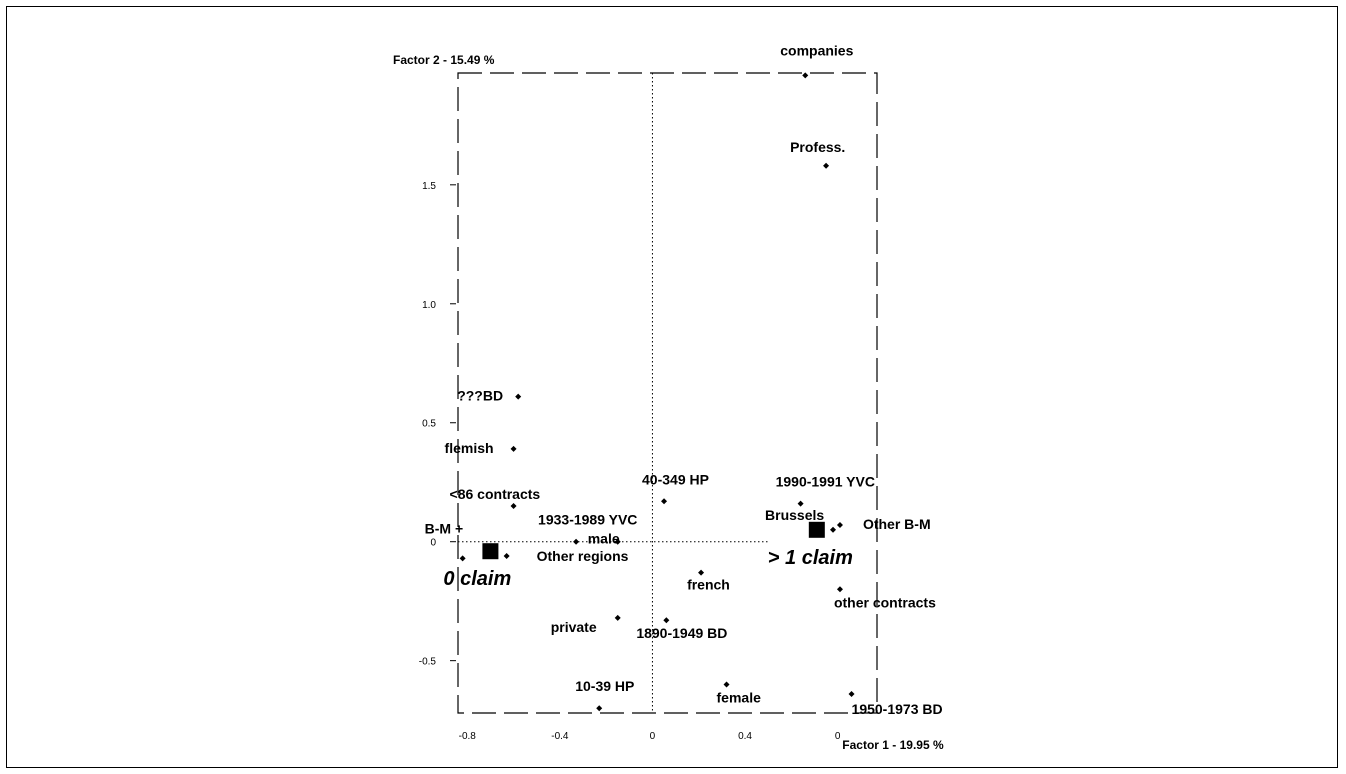  What do you see at coordinates (604, 539) in the screenshot?
I see `point-label: male` at bounding box center [604, 539].